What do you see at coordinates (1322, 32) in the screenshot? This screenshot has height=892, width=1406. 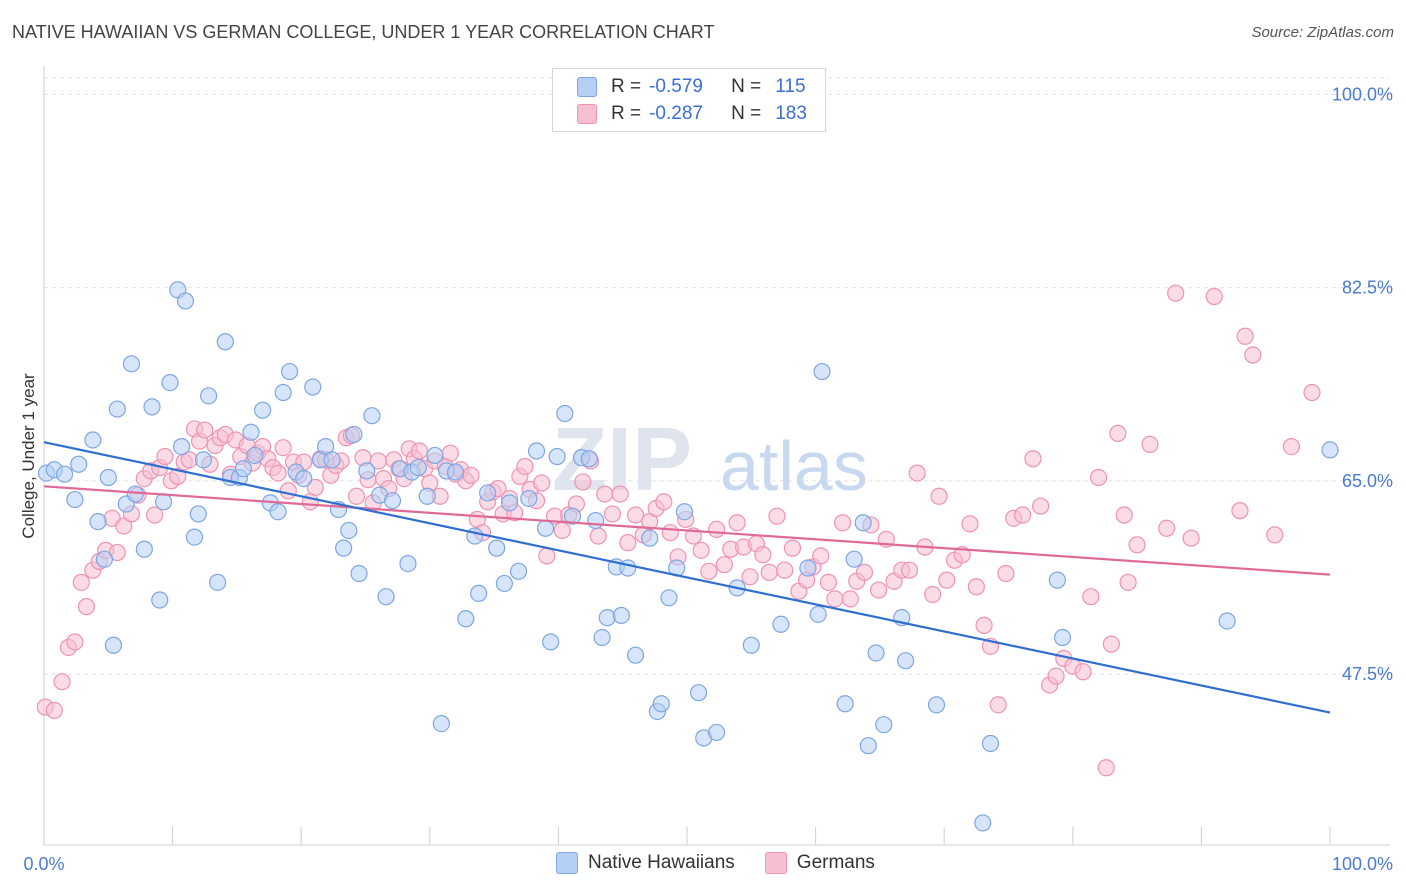 I see `source-label: Source: ZipAtlas.com` at bounding box center [1322, 32].